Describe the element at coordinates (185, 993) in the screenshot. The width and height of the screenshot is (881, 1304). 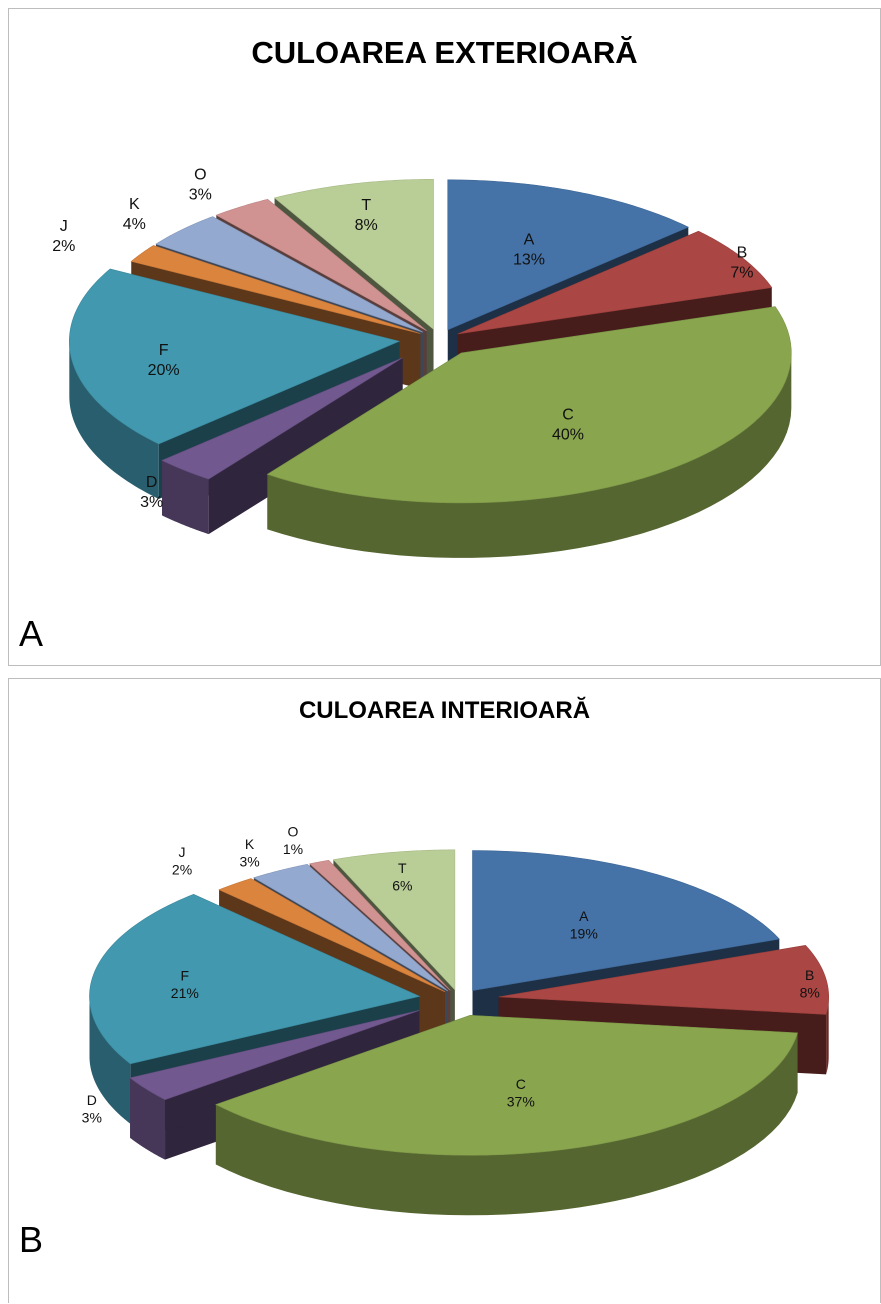
I see `slice-percent-F: 21%` at that location.